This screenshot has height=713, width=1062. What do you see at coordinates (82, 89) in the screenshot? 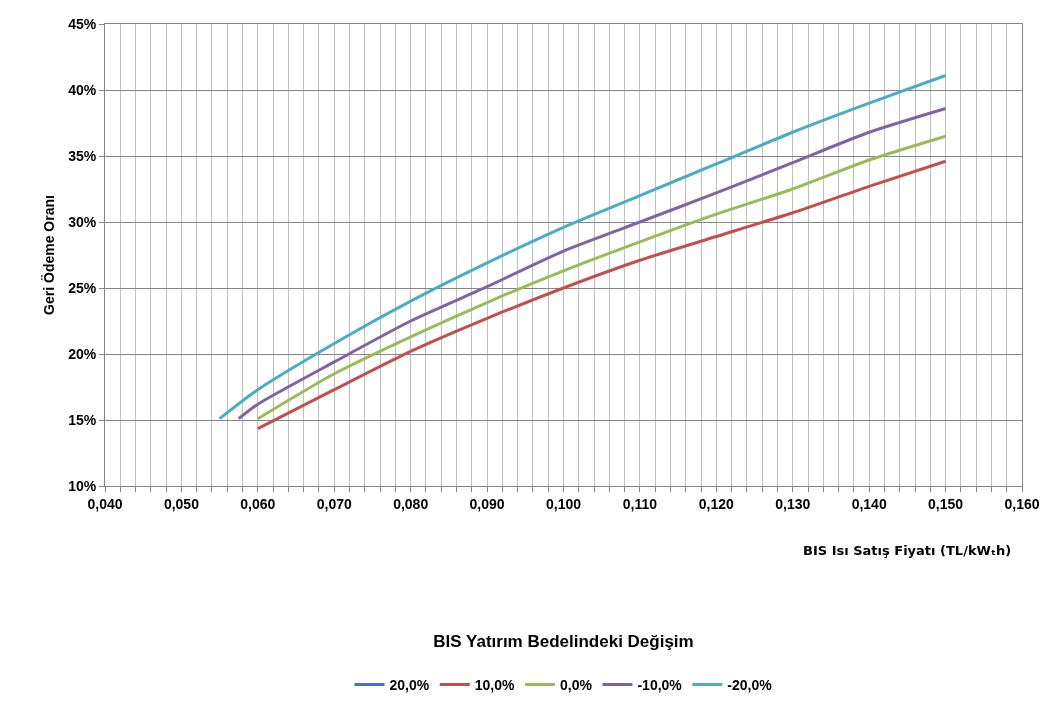
I see `y-tick-label: 40%` at bounding box center [82, 89].